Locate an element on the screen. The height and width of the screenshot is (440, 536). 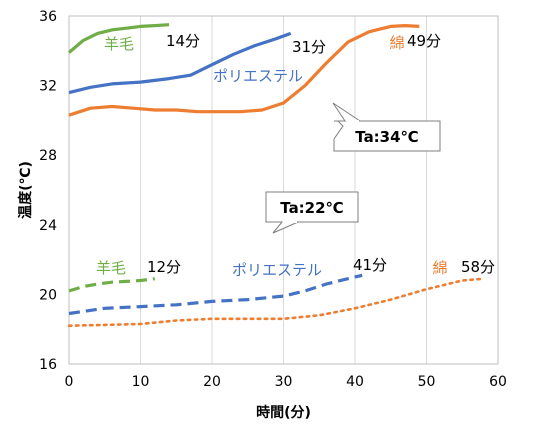
x-tick-label: 0 is located at coordinates (69, 382).